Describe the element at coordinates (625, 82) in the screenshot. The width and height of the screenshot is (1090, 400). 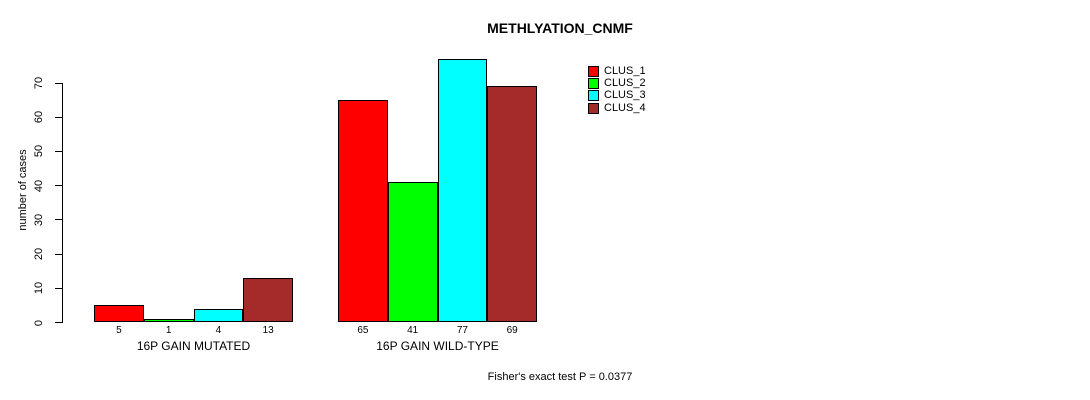
I see `legend-label: CLUS_2` at that location.